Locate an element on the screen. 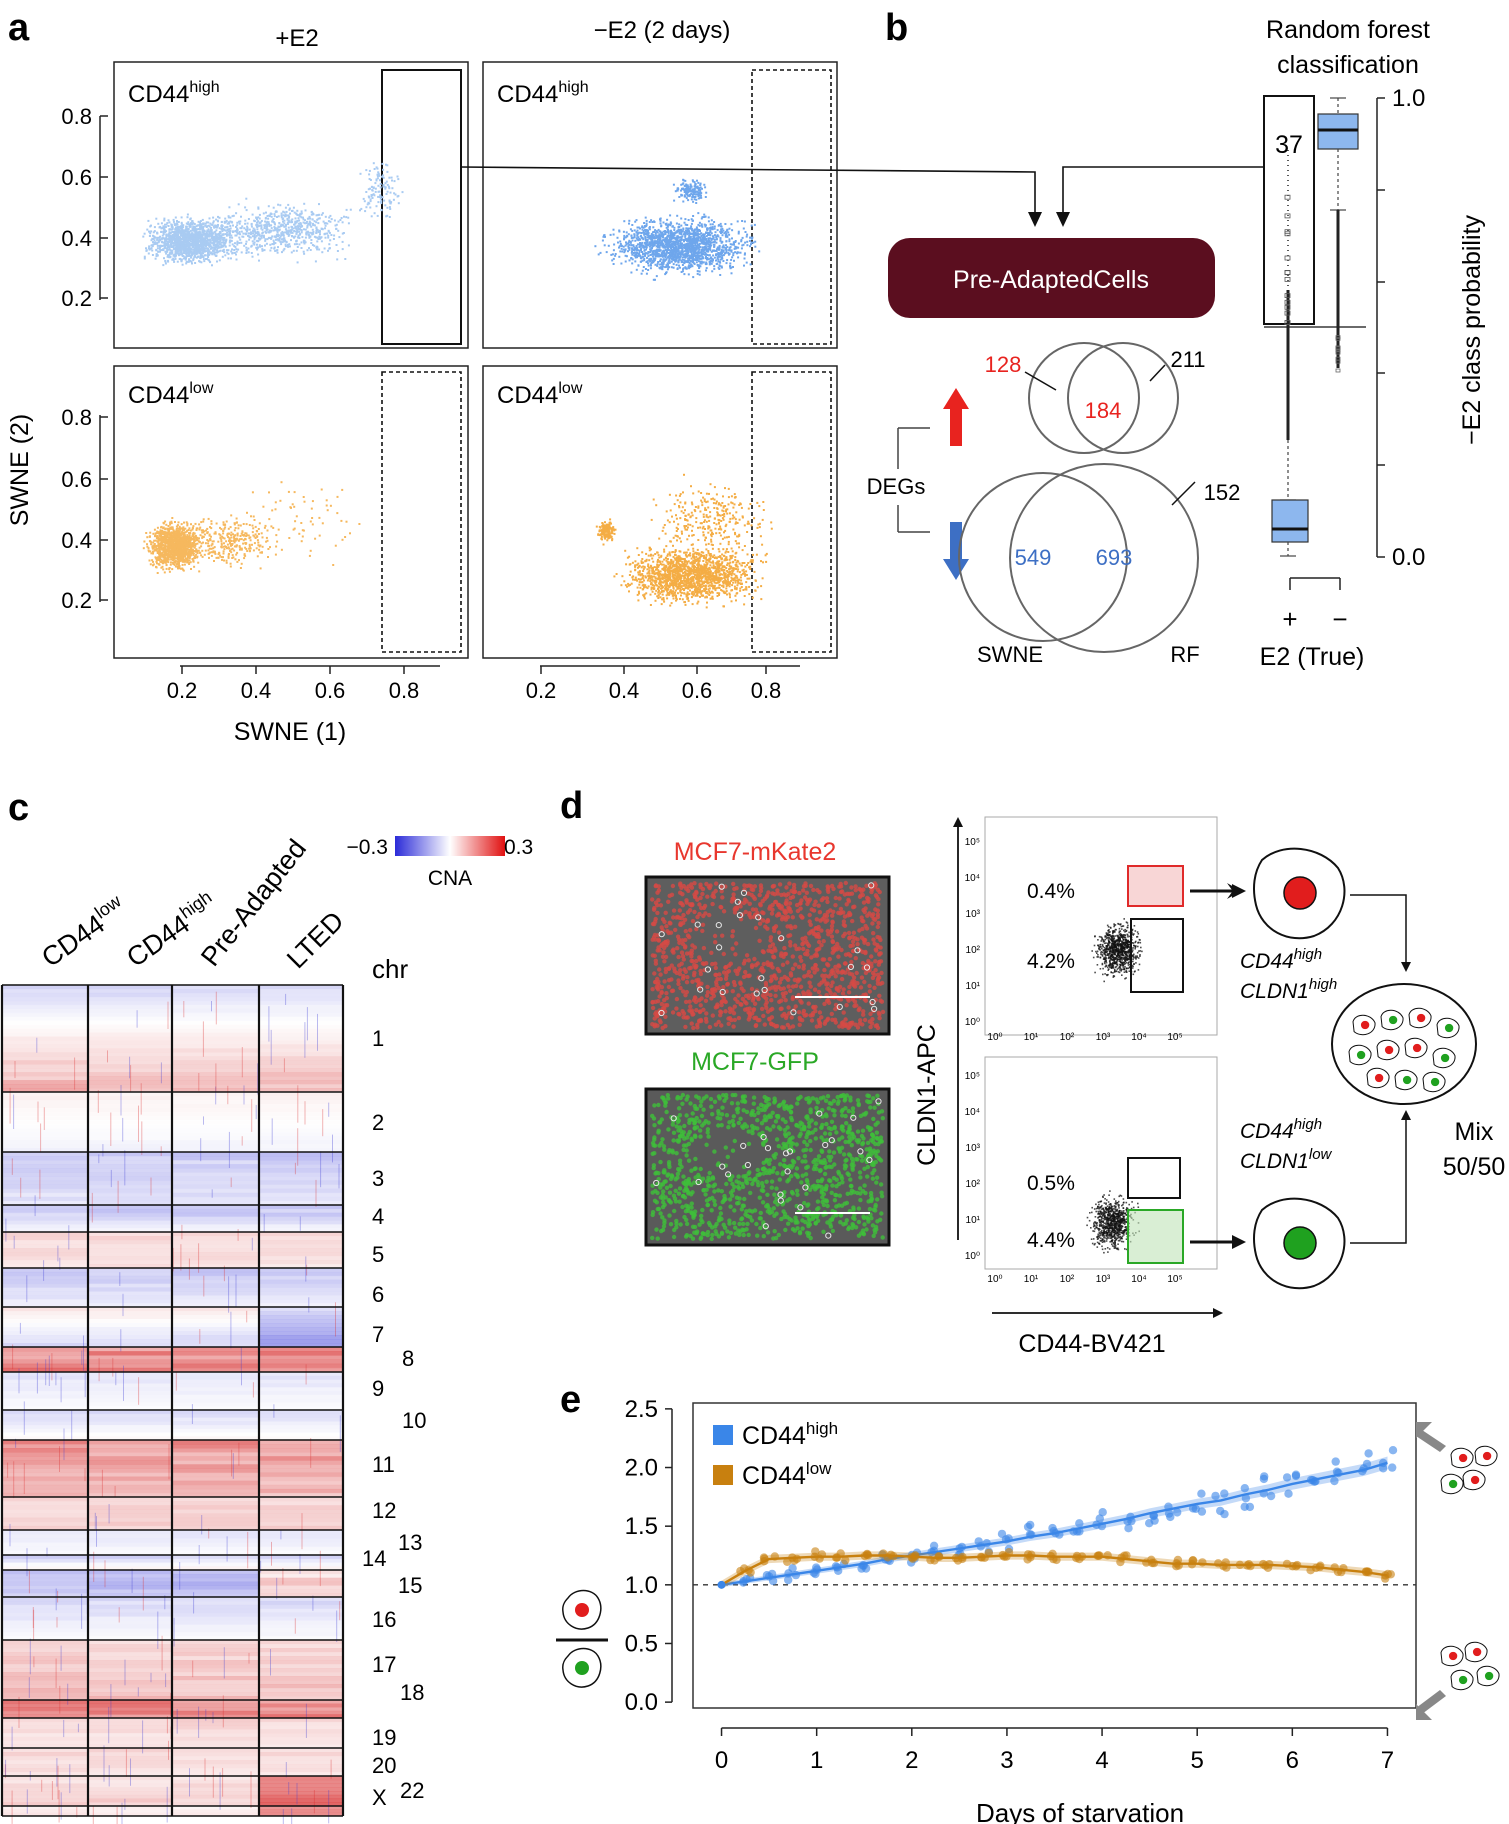  x-tick: 1 is located at coordinates (816, 1760).